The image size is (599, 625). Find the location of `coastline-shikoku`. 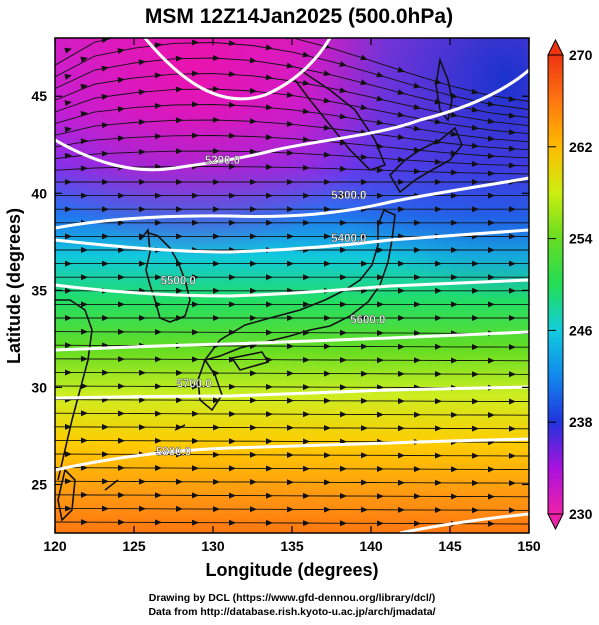

coastline-shikoku is located at coordinates (250, 361).